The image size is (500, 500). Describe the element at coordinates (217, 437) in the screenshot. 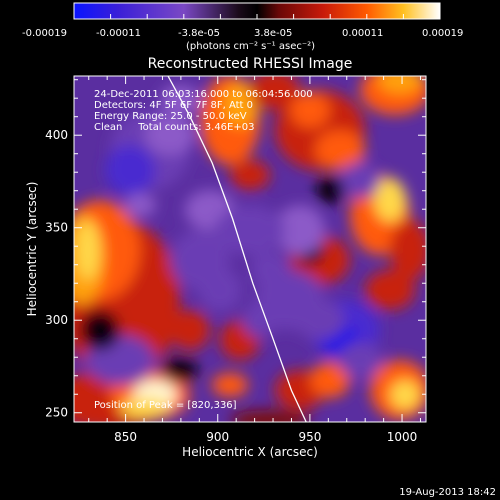

I see `x-tick-label: 900` at that location.